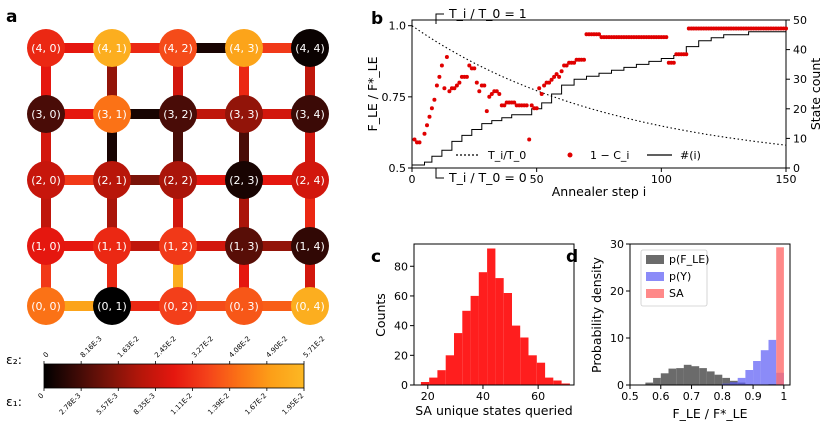  Describe the element at coordinates (714, 316) in the screenshot. I see `panel-d-bars` at that location.